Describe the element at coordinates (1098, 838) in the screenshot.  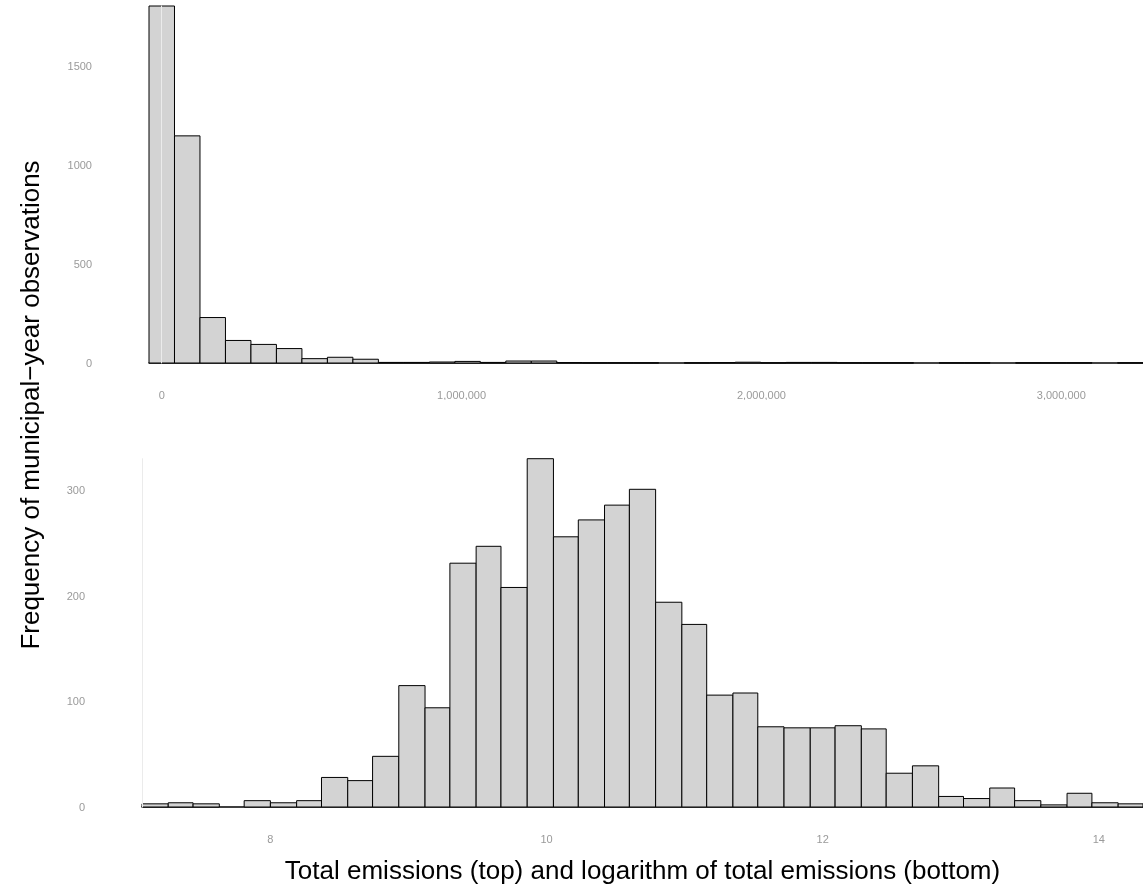
I see `x-tick-label: 14` at that location.